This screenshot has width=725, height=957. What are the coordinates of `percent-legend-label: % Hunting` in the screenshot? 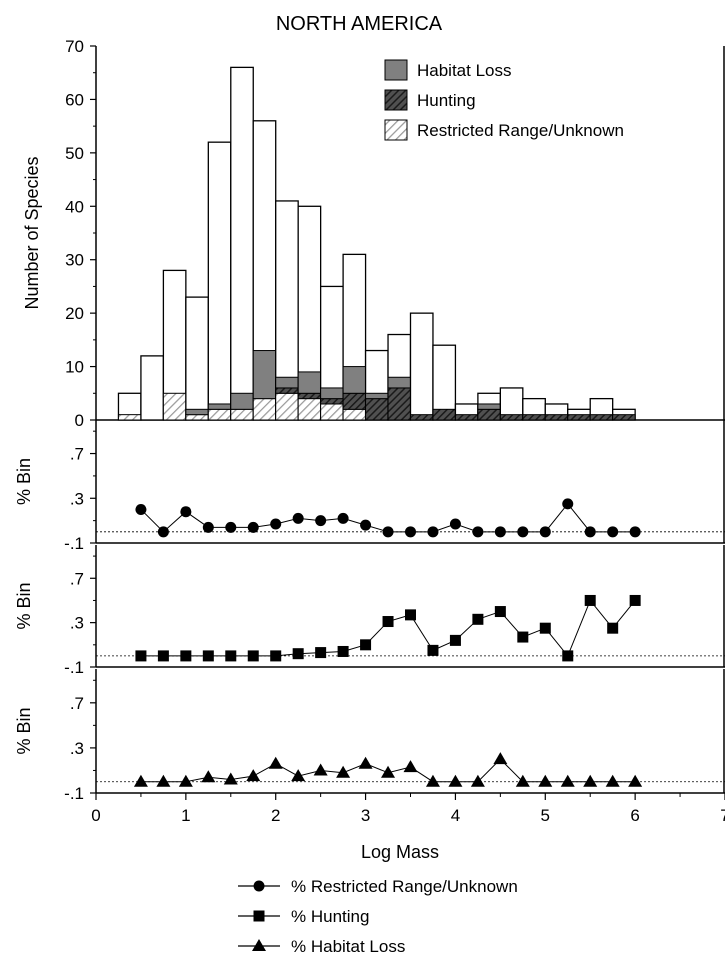 It's located at (330, 916).